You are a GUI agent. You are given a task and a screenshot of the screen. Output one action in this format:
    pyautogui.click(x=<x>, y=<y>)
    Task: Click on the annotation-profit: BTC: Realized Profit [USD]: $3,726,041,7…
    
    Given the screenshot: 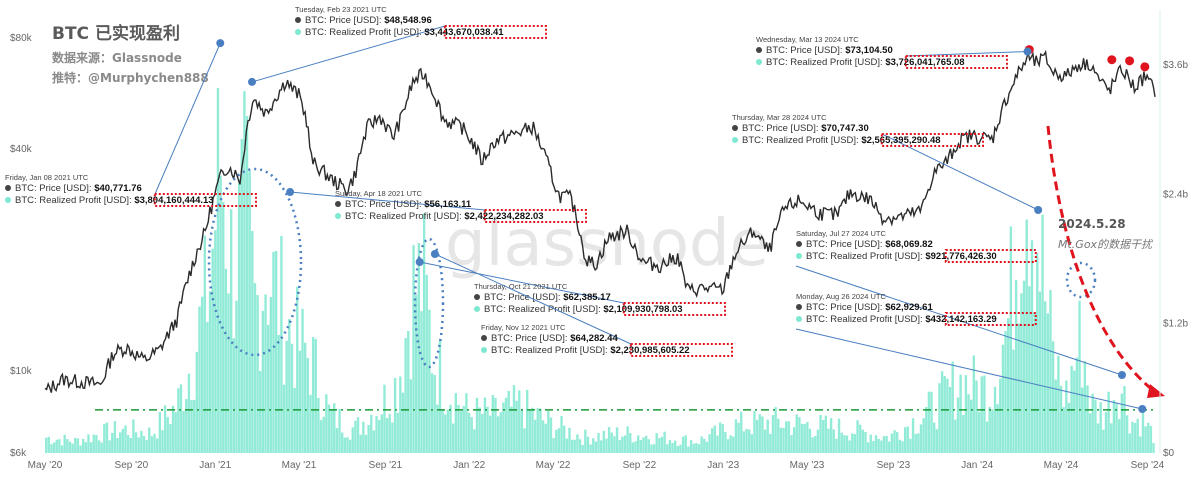 What is the action you would take?
    pyautogui.click(x=865, y=62)
    